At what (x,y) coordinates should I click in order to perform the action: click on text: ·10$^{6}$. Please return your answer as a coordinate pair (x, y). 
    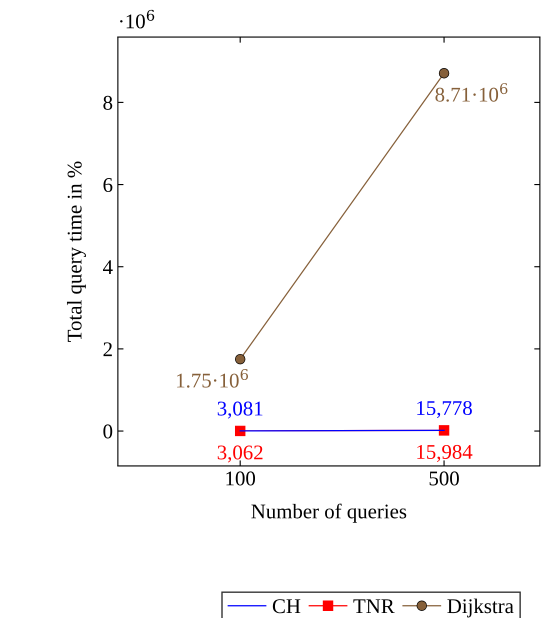
    Looking at the image, I should click on (137, 19).